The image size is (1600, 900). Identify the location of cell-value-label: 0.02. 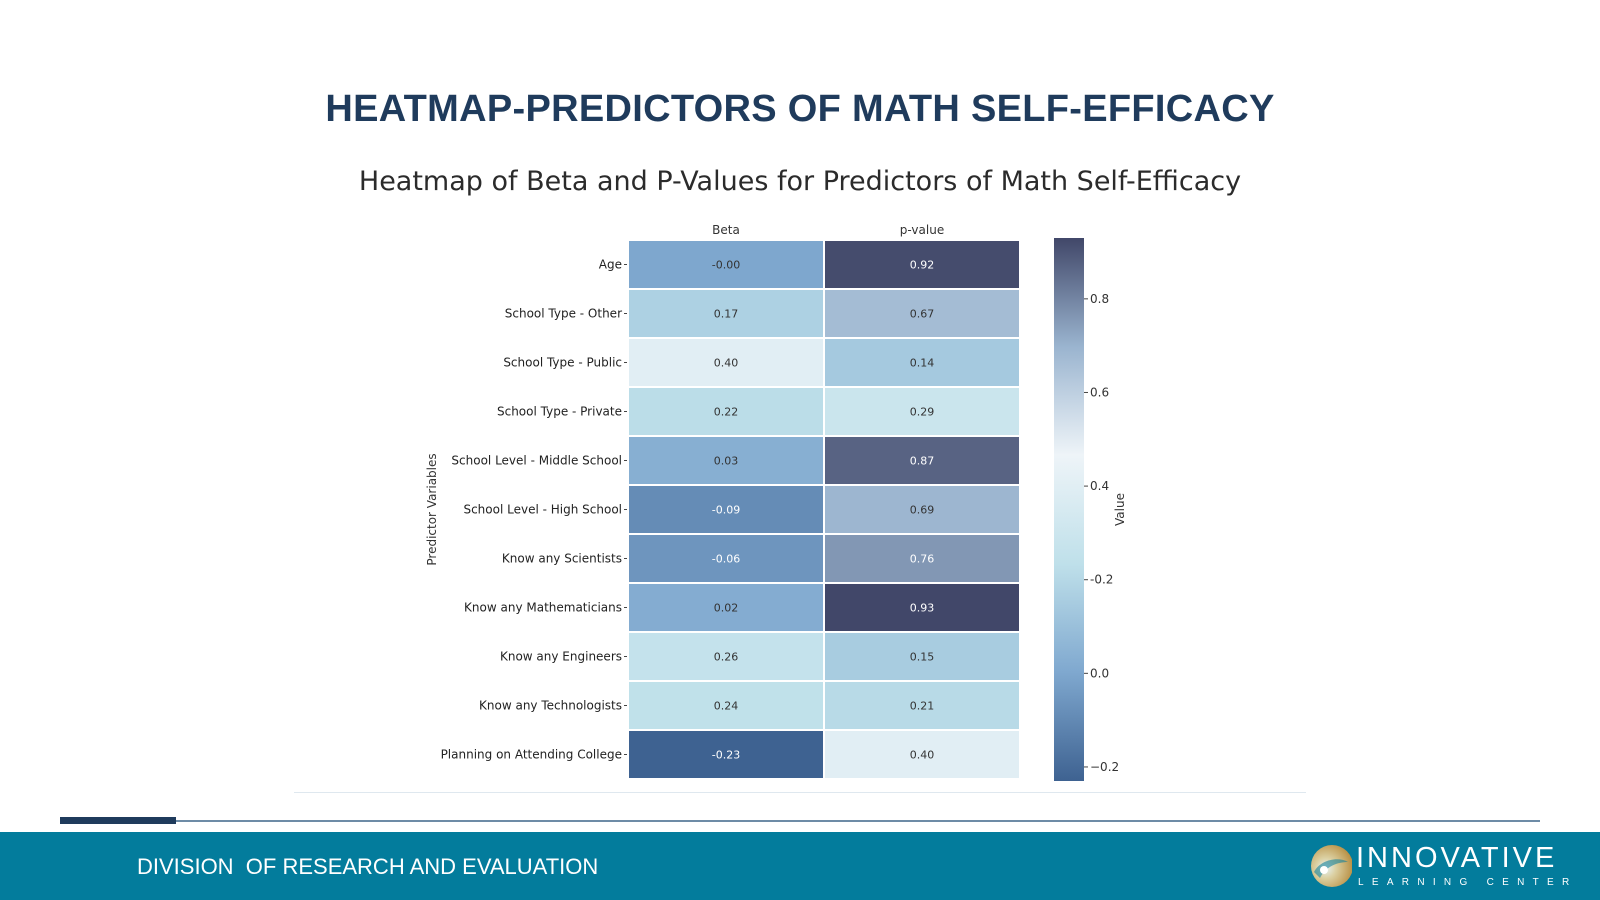
(726, 608).